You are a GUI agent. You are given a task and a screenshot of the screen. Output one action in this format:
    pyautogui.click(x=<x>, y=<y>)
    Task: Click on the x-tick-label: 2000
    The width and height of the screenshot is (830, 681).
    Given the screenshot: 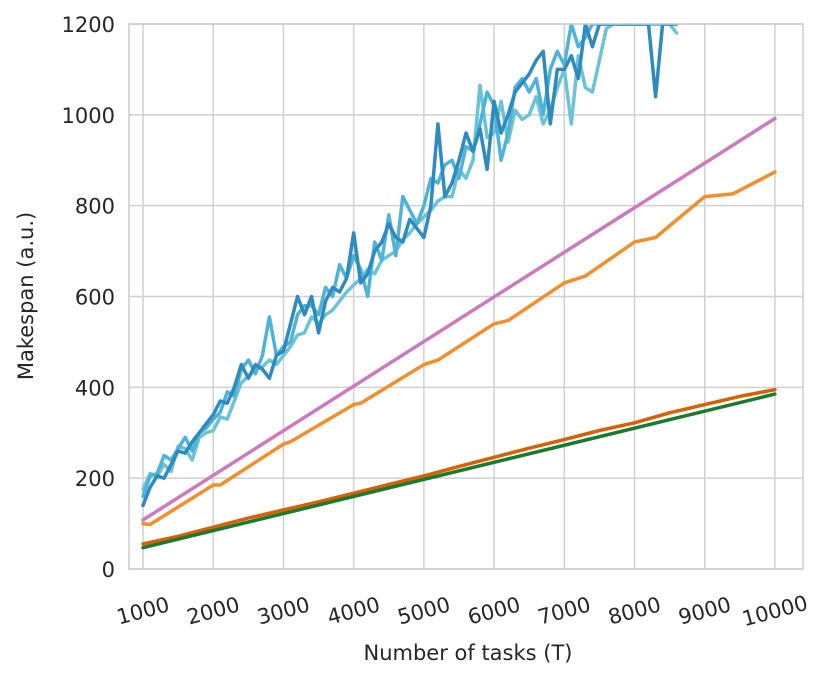 What is the action you would take?
    pyautogui.click(x=213, y=610)
    